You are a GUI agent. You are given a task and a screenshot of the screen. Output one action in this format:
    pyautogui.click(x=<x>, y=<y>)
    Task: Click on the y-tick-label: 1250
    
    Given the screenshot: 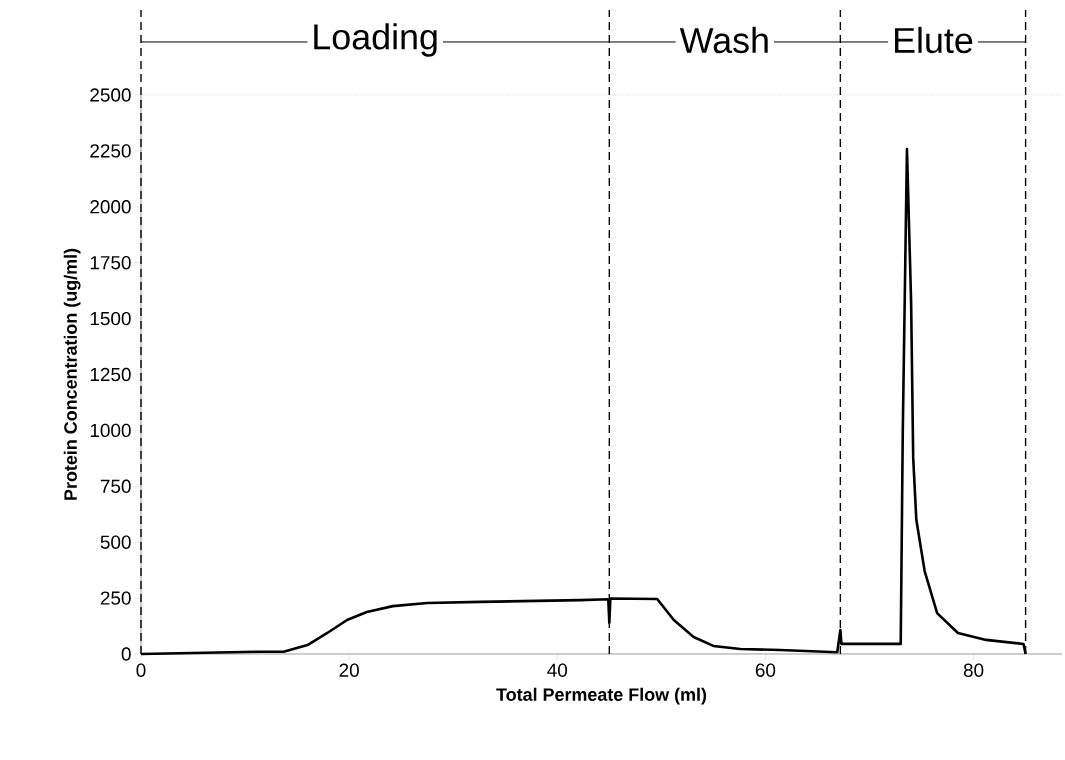 What is the action you would take?
    pyautogui.click(x=110, y=374)
    